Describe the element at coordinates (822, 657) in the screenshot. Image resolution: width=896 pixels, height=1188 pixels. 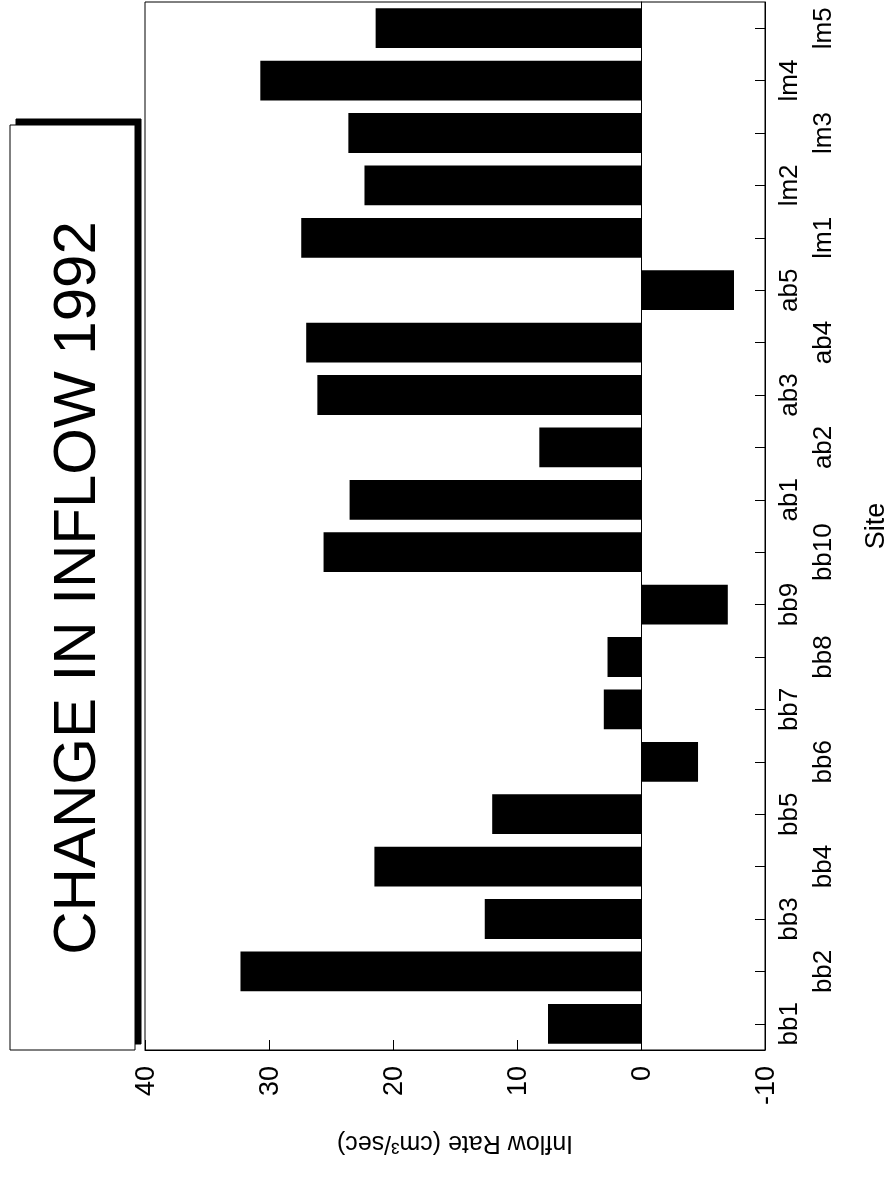
I see `y-tick-label: bb8` at that location.